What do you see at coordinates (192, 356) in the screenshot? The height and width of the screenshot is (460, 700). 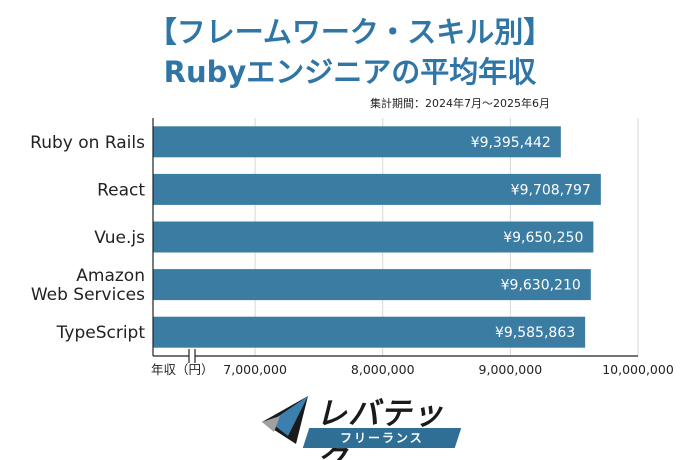 I see `axis-break-gap` at bounding box center [192, 356].